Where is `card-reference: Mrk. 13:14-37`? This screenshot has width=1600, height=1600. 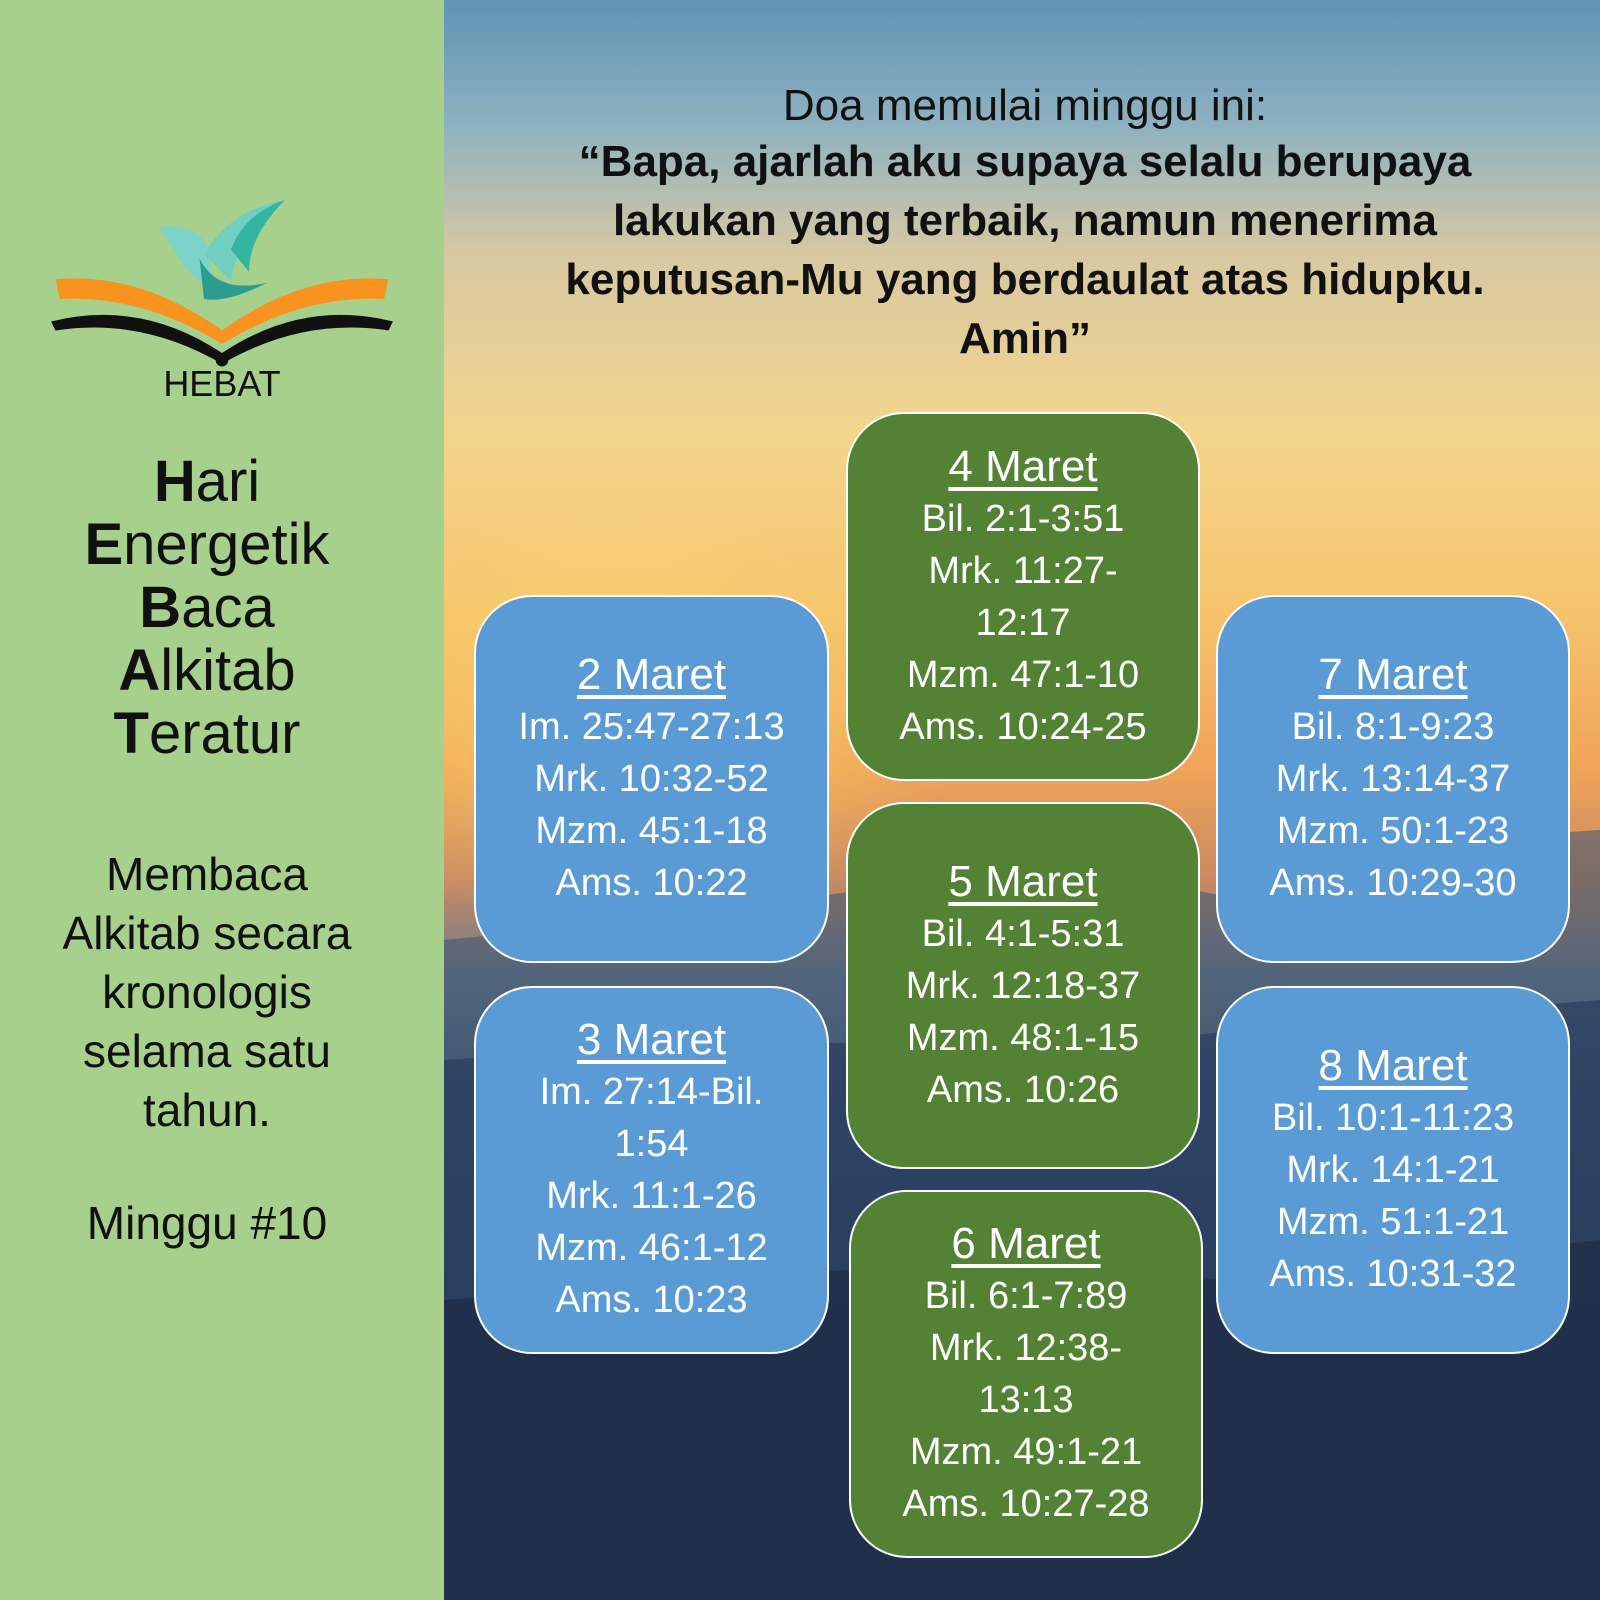
card-reference: Mrk. 13:14-37 is located at coordinates (1393, 779).